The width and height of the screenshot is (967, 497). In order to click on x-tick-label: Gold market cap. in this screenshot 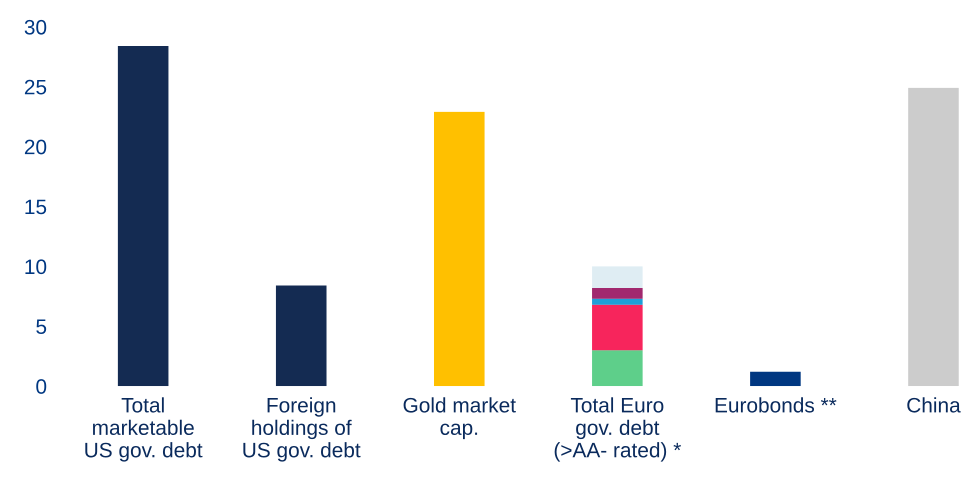, I will do `click(460, 418)`.